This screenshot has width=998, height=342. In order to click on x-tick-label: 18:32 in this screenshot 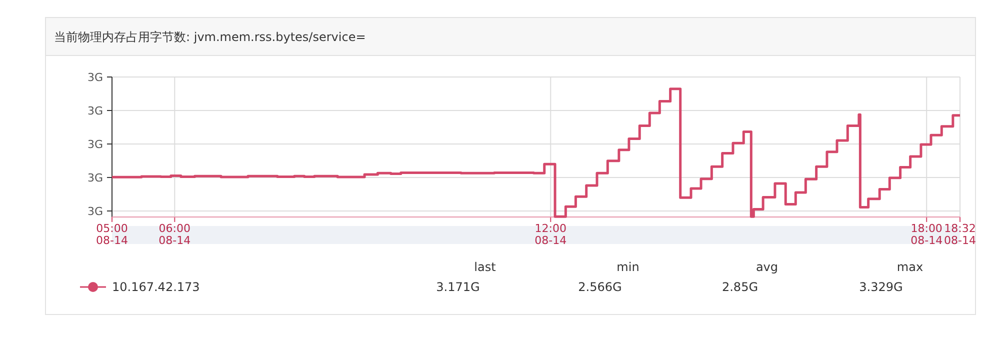, I will do `click(960, 228)`.